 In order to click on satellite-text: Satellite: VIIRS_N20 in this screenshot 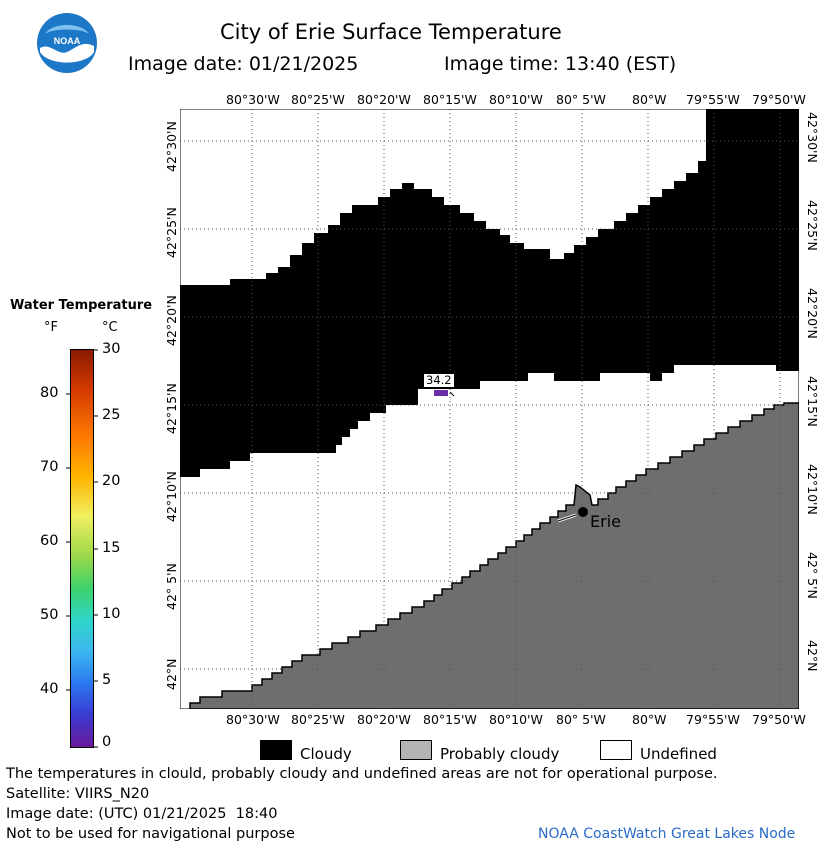, I will do `click(78, 794)`.